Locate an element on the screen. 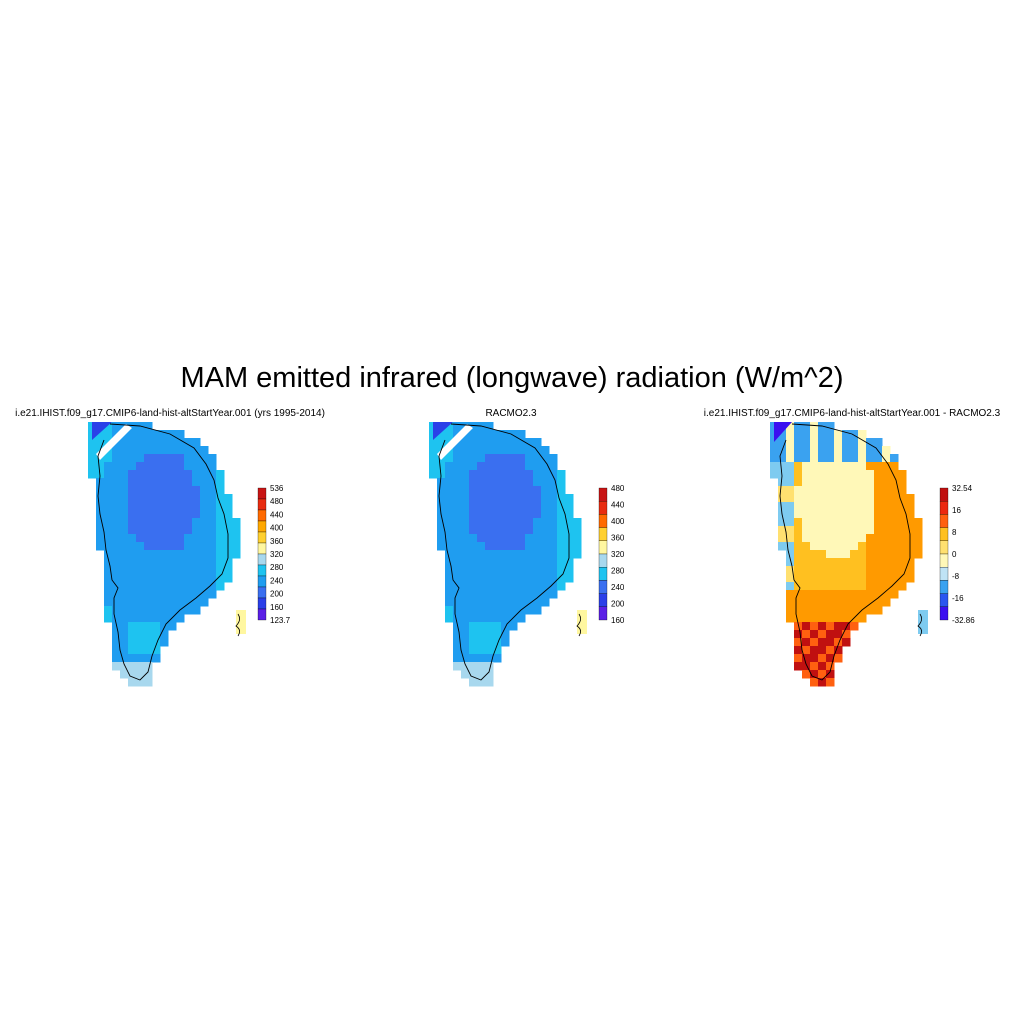 The width and height of the screenshot is (1024, 1024). colorbar-tick-label: 440 is located at coordinates (618, 505).